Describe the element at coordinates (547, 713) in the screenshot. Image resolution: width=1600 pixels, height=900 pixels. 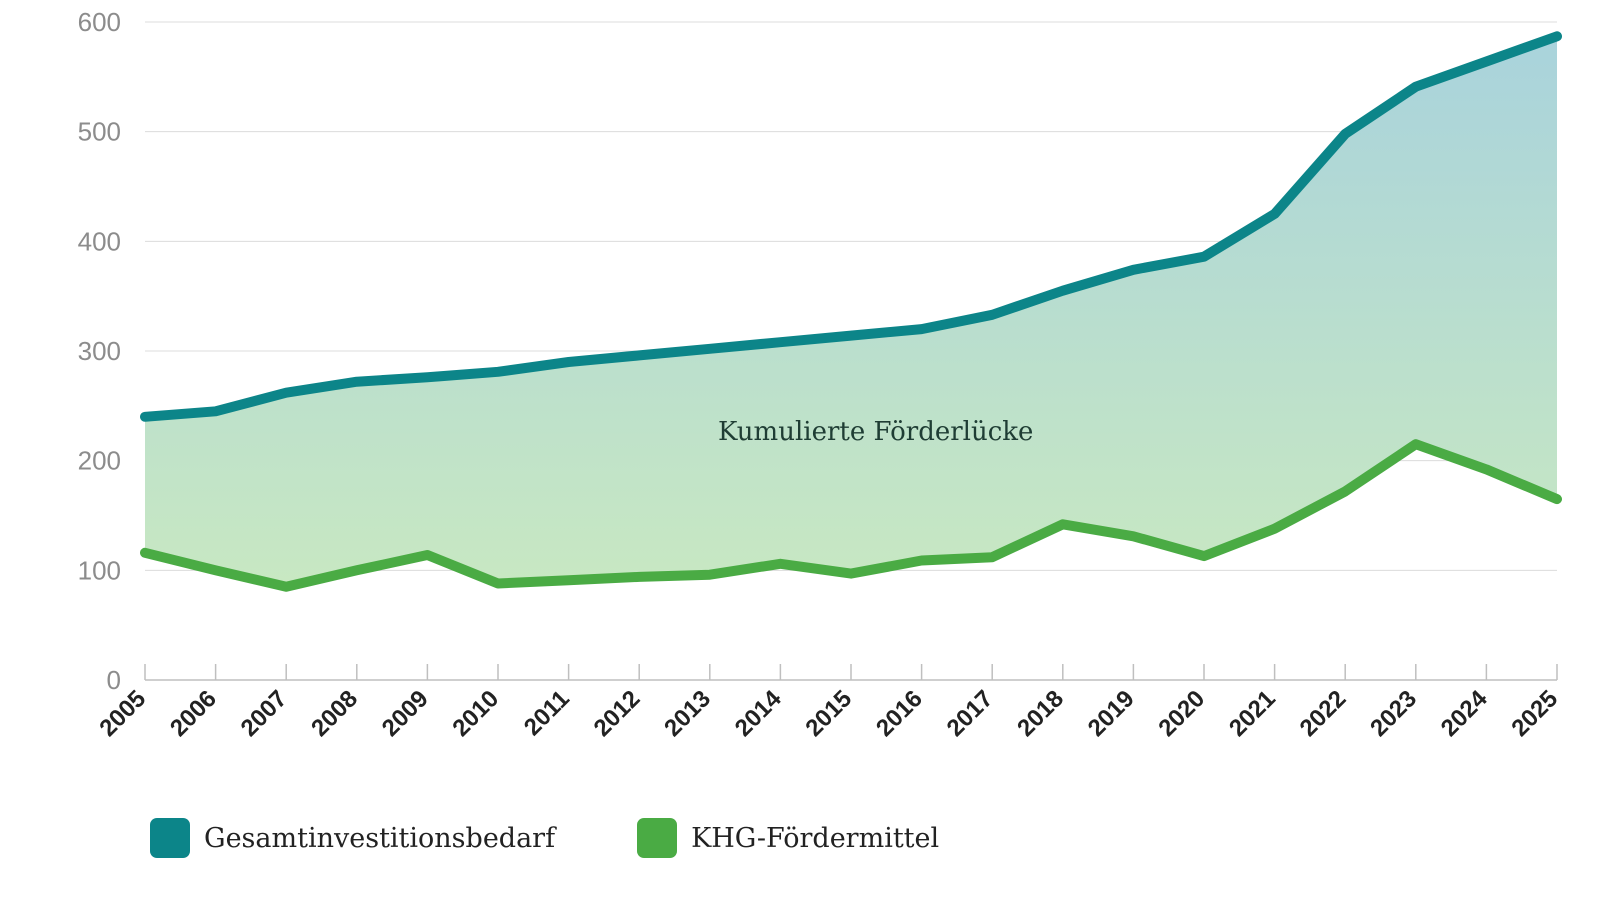
I see `x-tick-label: 2011` at that location.